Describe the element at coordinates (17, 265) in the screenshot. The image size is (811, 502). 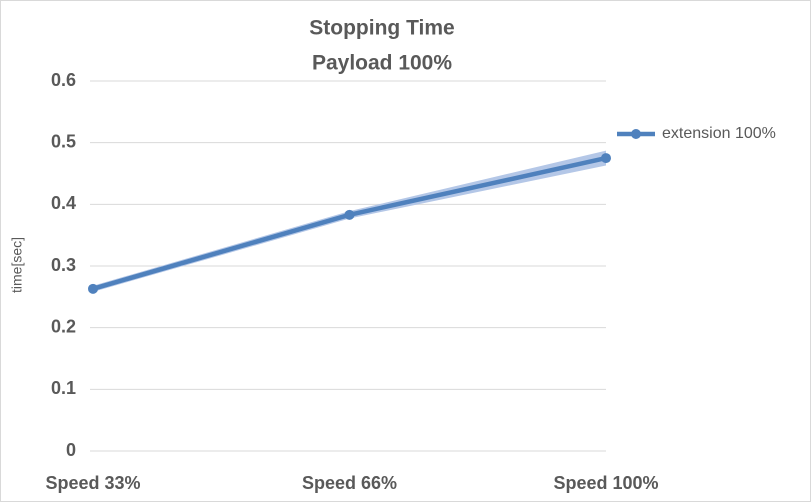
I see `y-axis-label: time[sec]` at that location.